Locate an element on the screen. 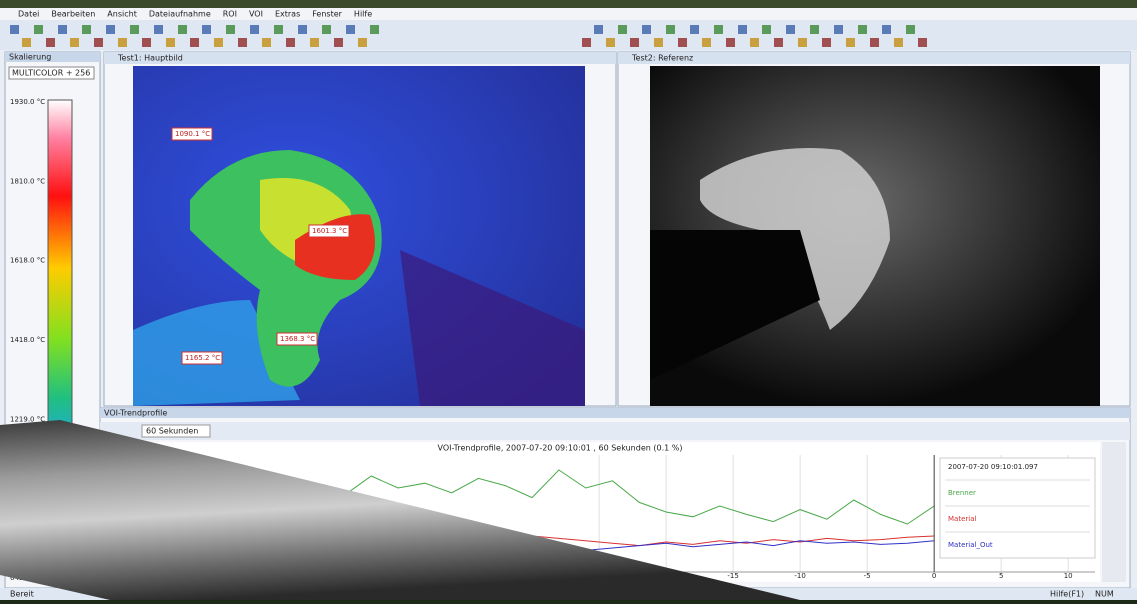  colorbar-label: 1810.0 °C is located at coordinates (27, 181).